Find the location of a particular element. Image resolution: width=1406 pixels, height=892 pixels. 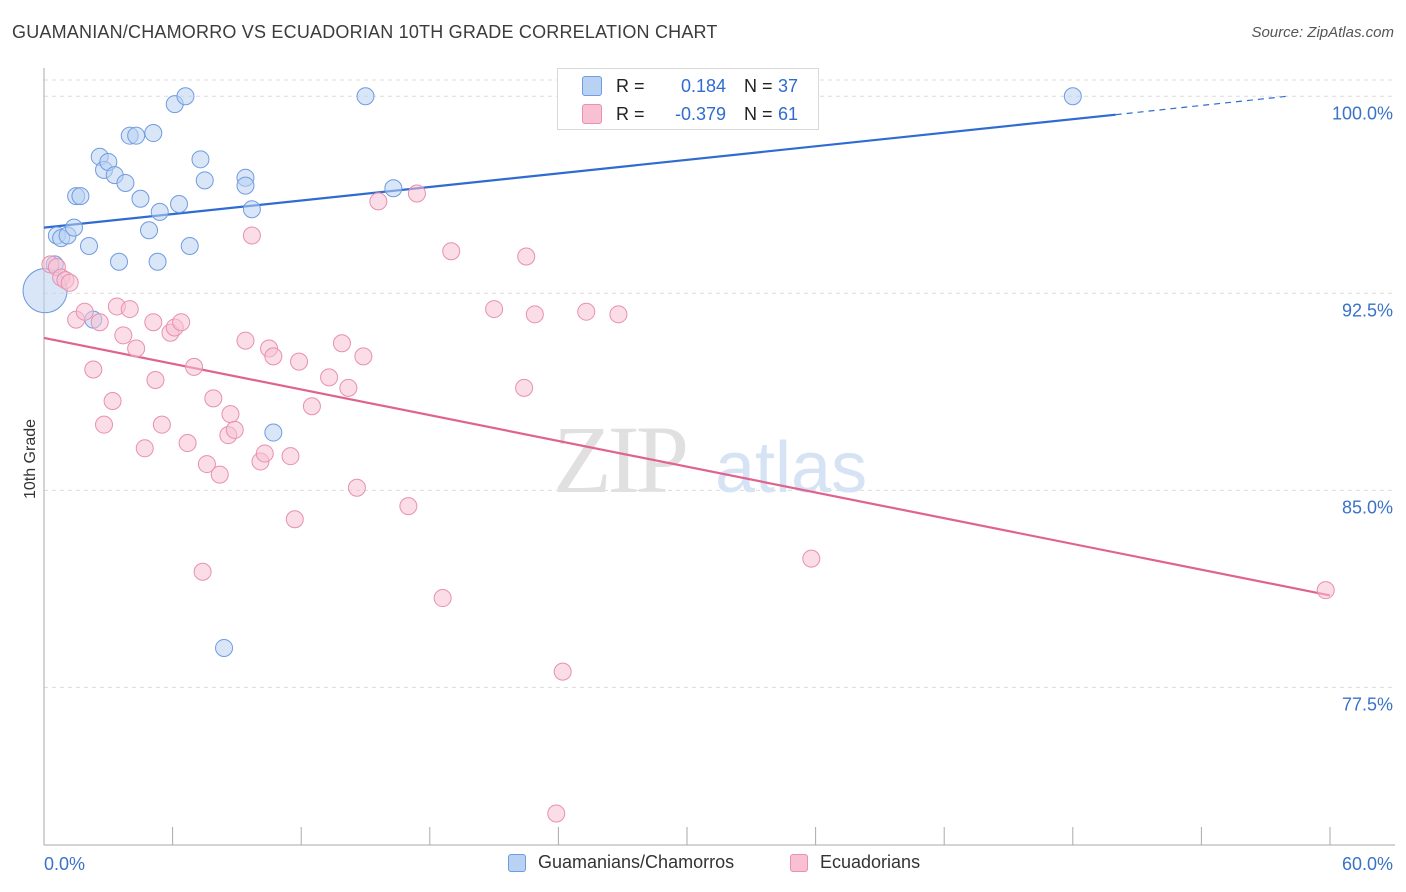

y-axis-label: 10th Grade is located at coordinates (30, 459).